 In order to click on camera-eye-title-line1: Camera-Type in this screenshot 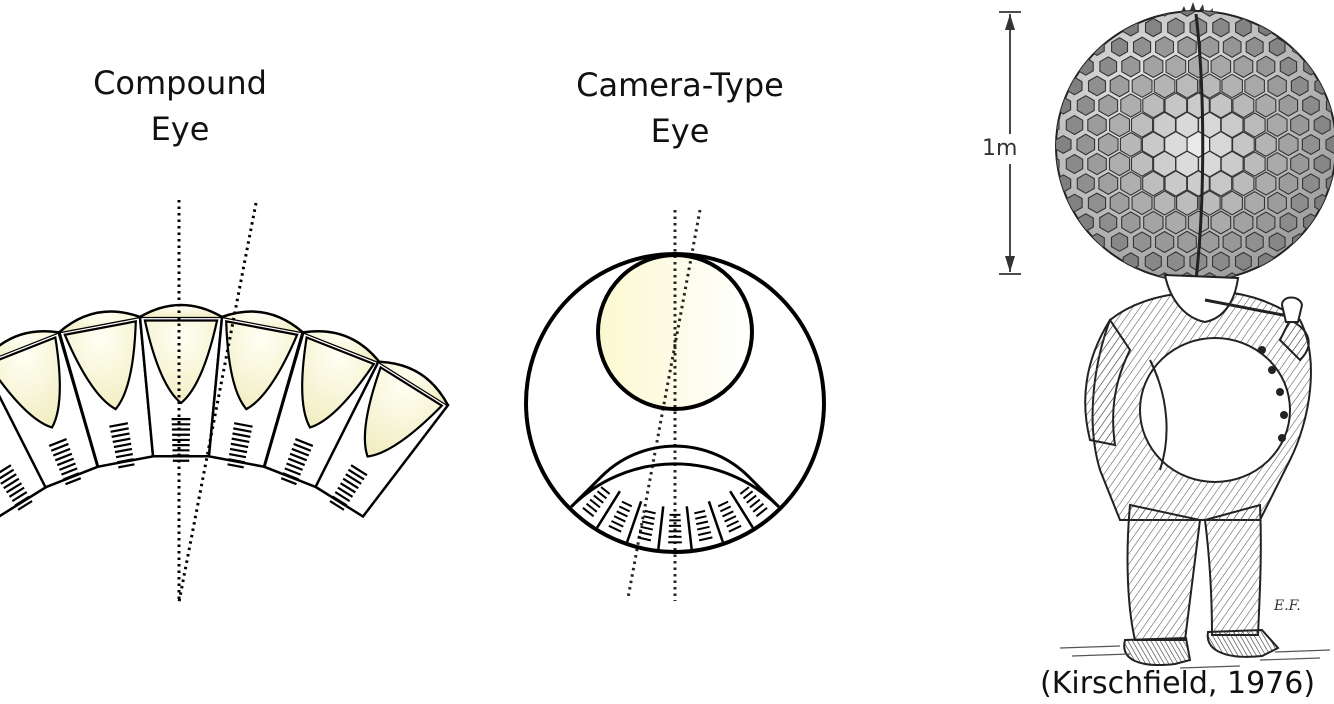, I will do `click(680, 85)`.